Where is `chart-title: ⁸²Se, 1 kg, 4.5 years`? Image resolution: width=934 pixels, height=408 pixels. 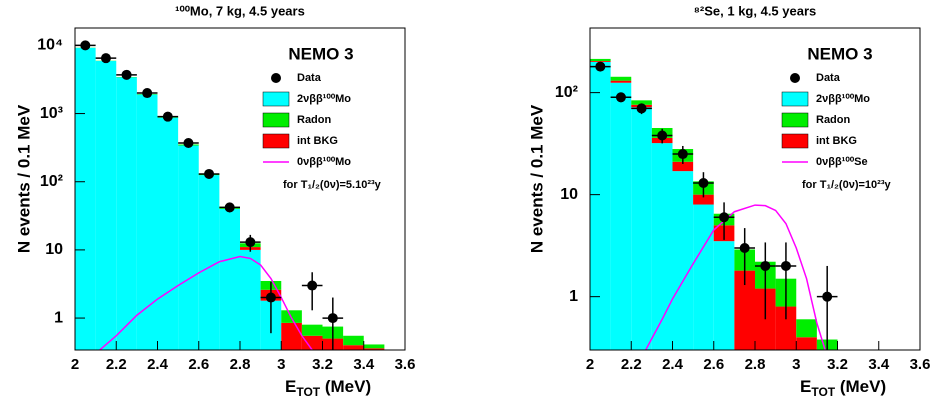 chart-title: ⁸²Se, 1 kg, 4.5 years is located at coordinates (755, 10).